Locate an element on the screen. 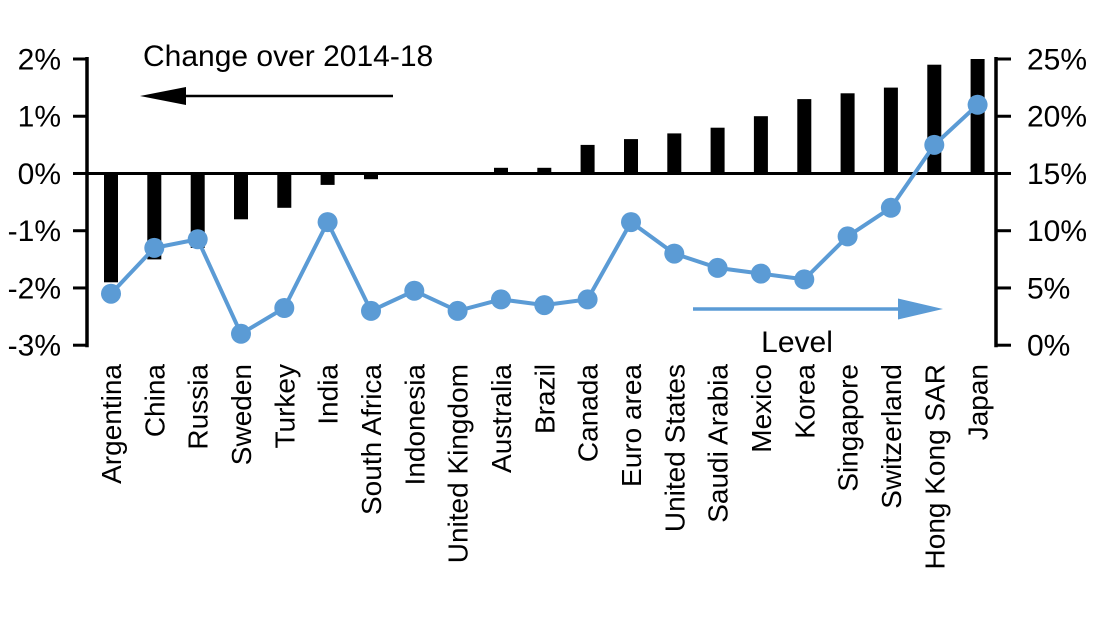 Image resolution: width=1102 pixels, height=619 pixels. x-label-United Kingdom: United Kingdom is located at coordinates (458, 463).